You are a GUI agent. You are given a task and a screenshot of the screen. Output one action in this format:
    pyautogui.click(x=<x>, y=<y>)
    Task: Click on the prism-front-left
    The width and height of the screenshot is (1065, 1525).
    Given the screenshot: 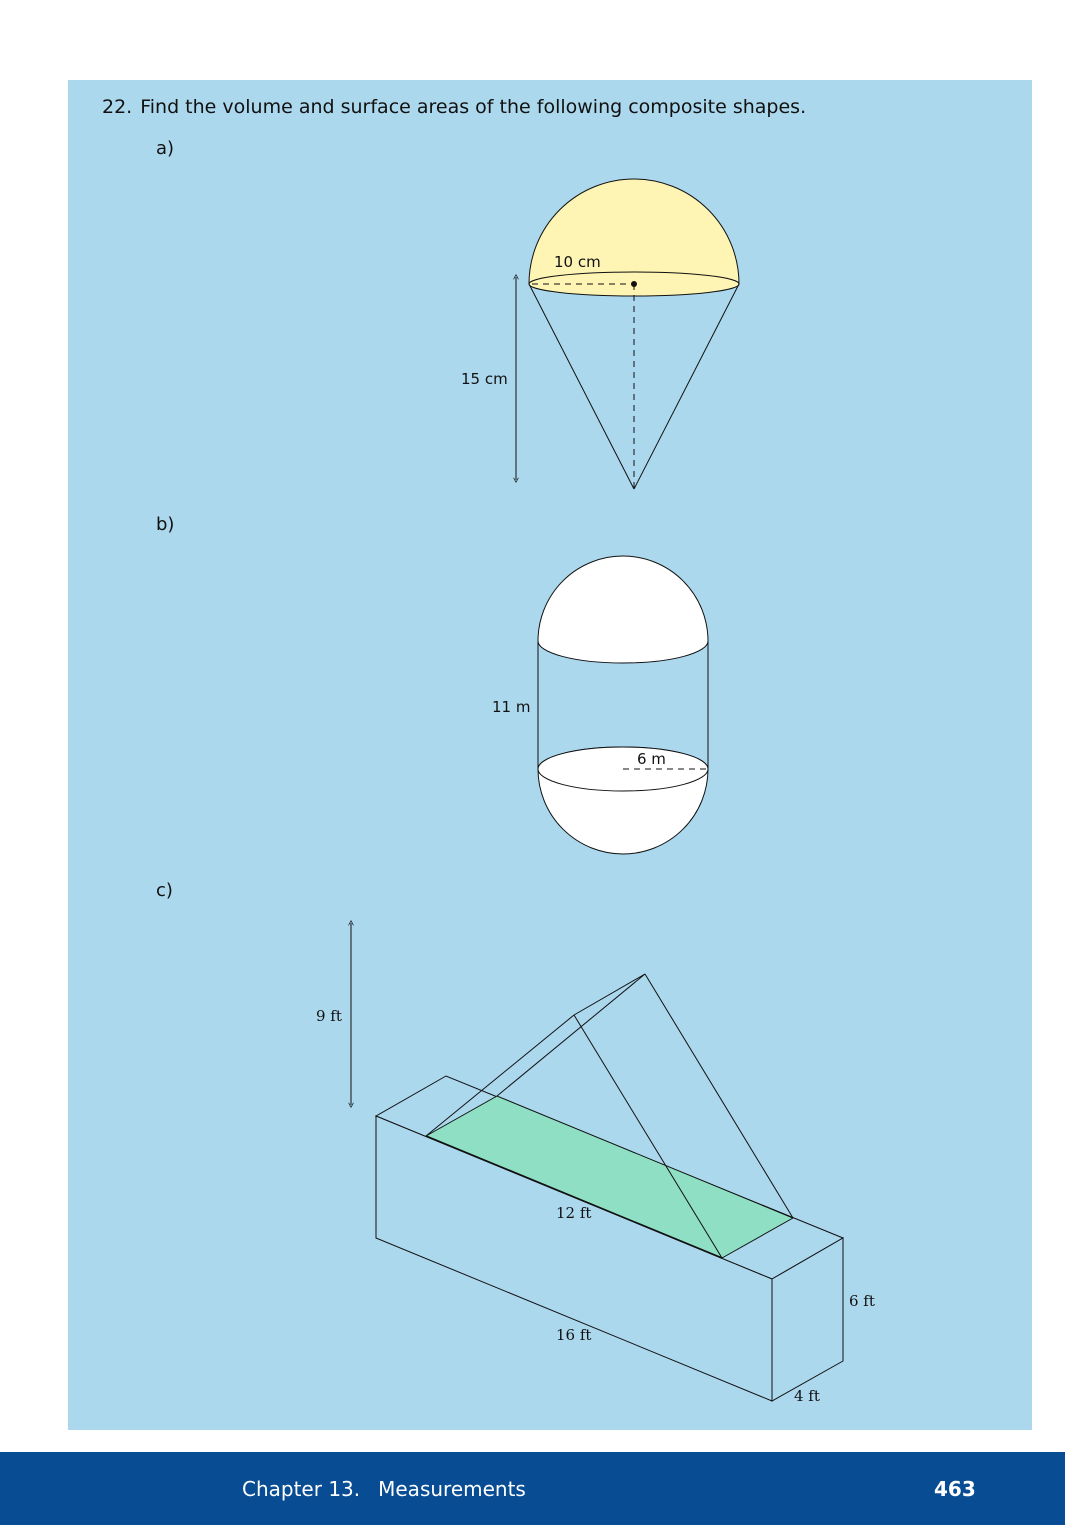 What is the action you would take?
    pyautogui.click(x=500, y=1075)
    